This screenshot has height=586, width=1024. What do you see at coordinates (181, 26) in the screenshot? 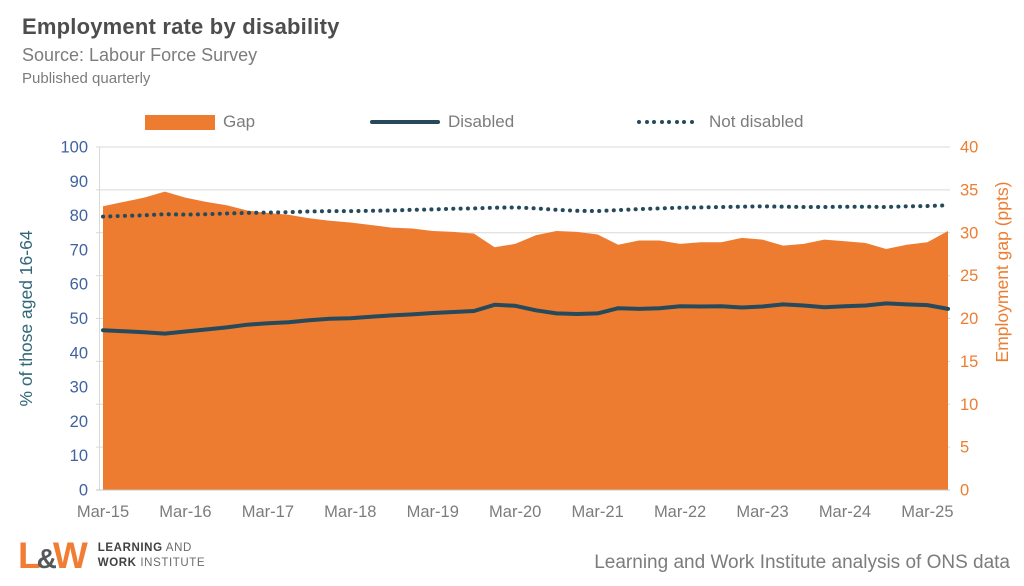
I see `page-title: Employment rate by disability` at bounding box center [181, 26].